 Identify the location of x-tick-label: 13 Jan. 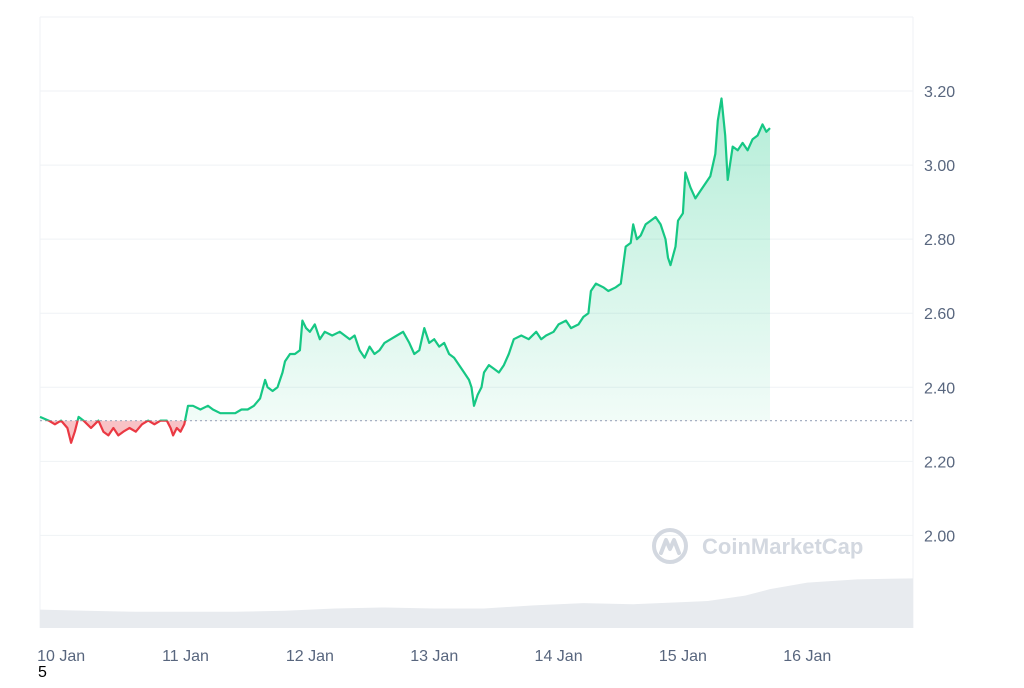
(434, 656).